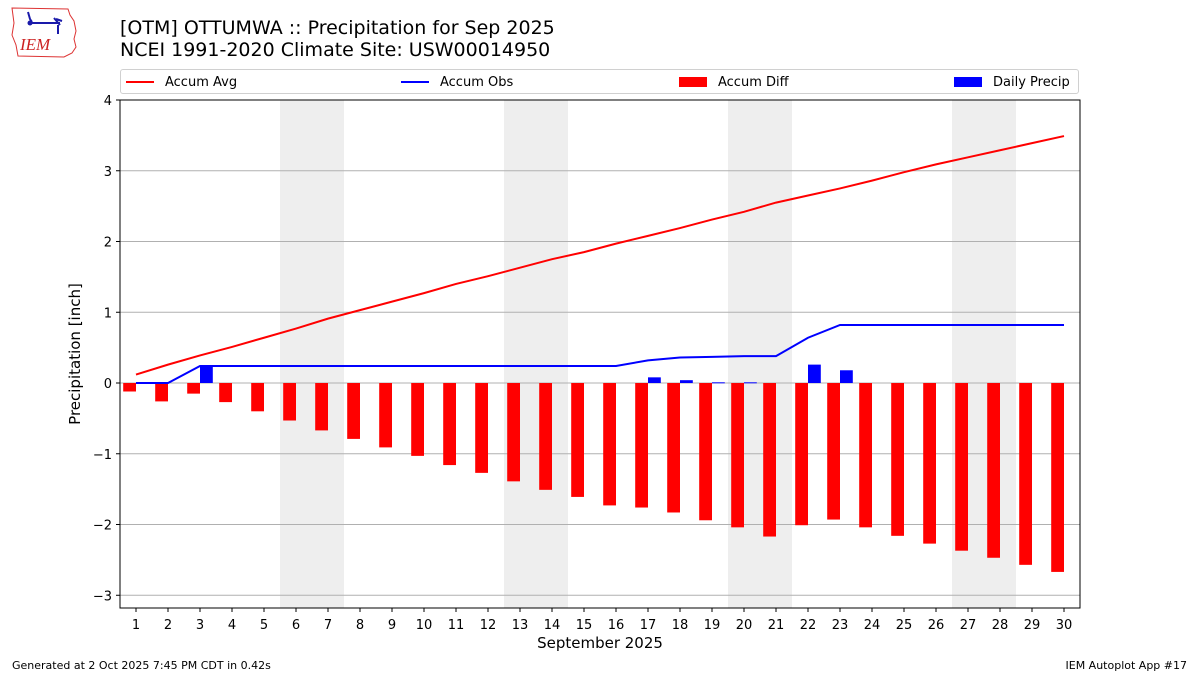 This screenshot has height=675, width=1200. What do you see at coordinates (904, 625) in the screenshot?
I see `x-tick-label: 25` at bounding box center [904, 625].